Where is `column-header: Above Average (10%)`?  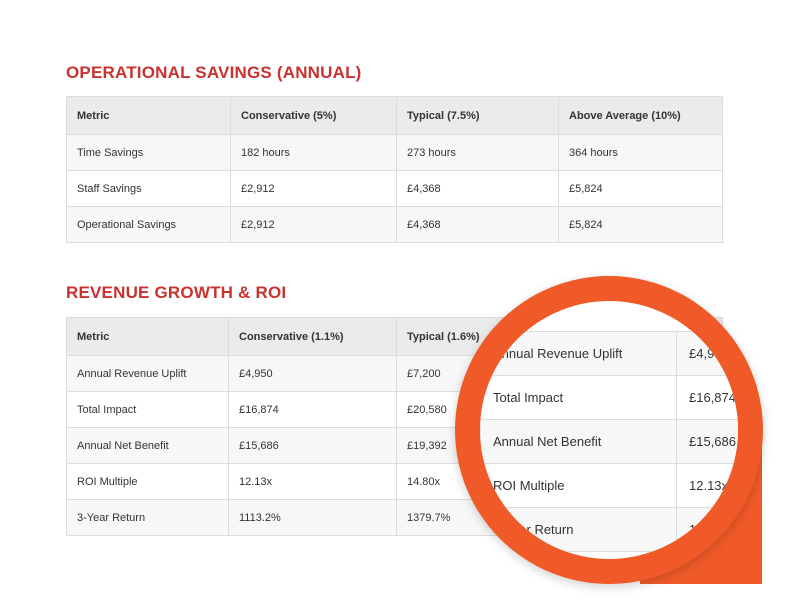 column-header: Above Average (10%) is located at coordinates (640, 115).